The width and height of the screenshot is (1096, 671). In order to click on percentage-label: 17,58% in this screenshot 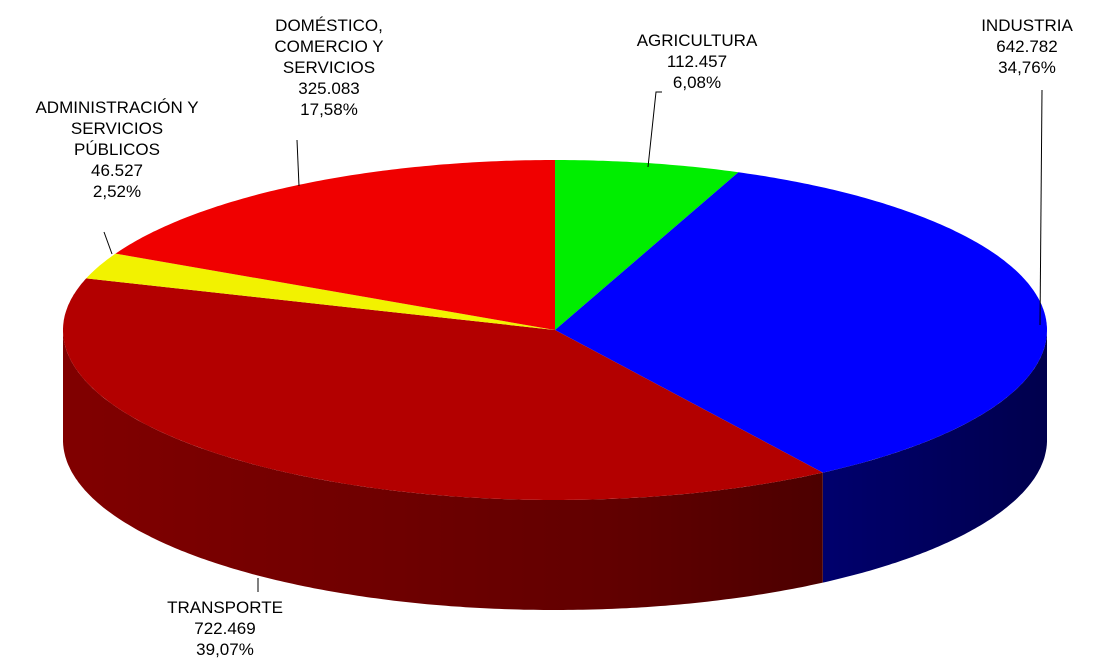, I will do `click(329, 109)`.